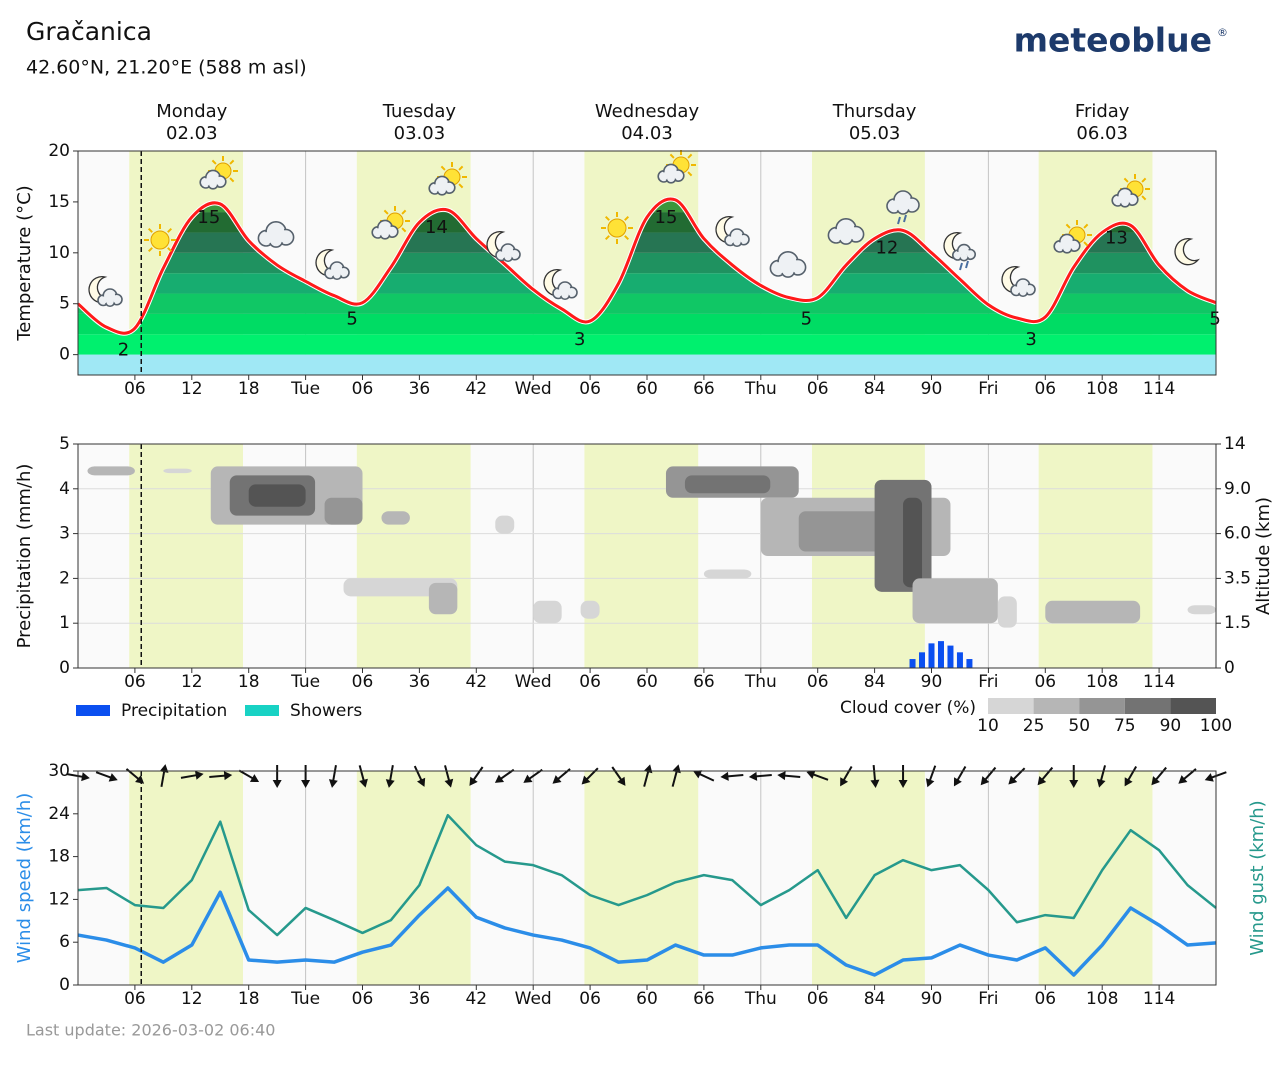 The image size is (1280, 1070). What do you see at coordinates (704, 999) in the screenshot?
I see `x-tick-label: 66` at bounding box center [704, 999].